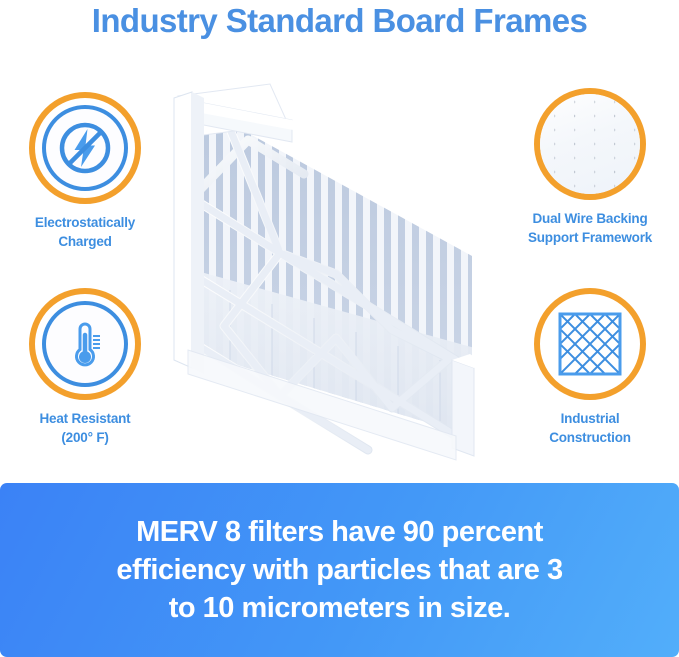 The width and height of the screenshot is (679, 657). What do you see at coordinates (590, 228) in the screenshot?
I see `feature-caption: Dual Wire Backing Support Framework` at bounding box center [590, 228].